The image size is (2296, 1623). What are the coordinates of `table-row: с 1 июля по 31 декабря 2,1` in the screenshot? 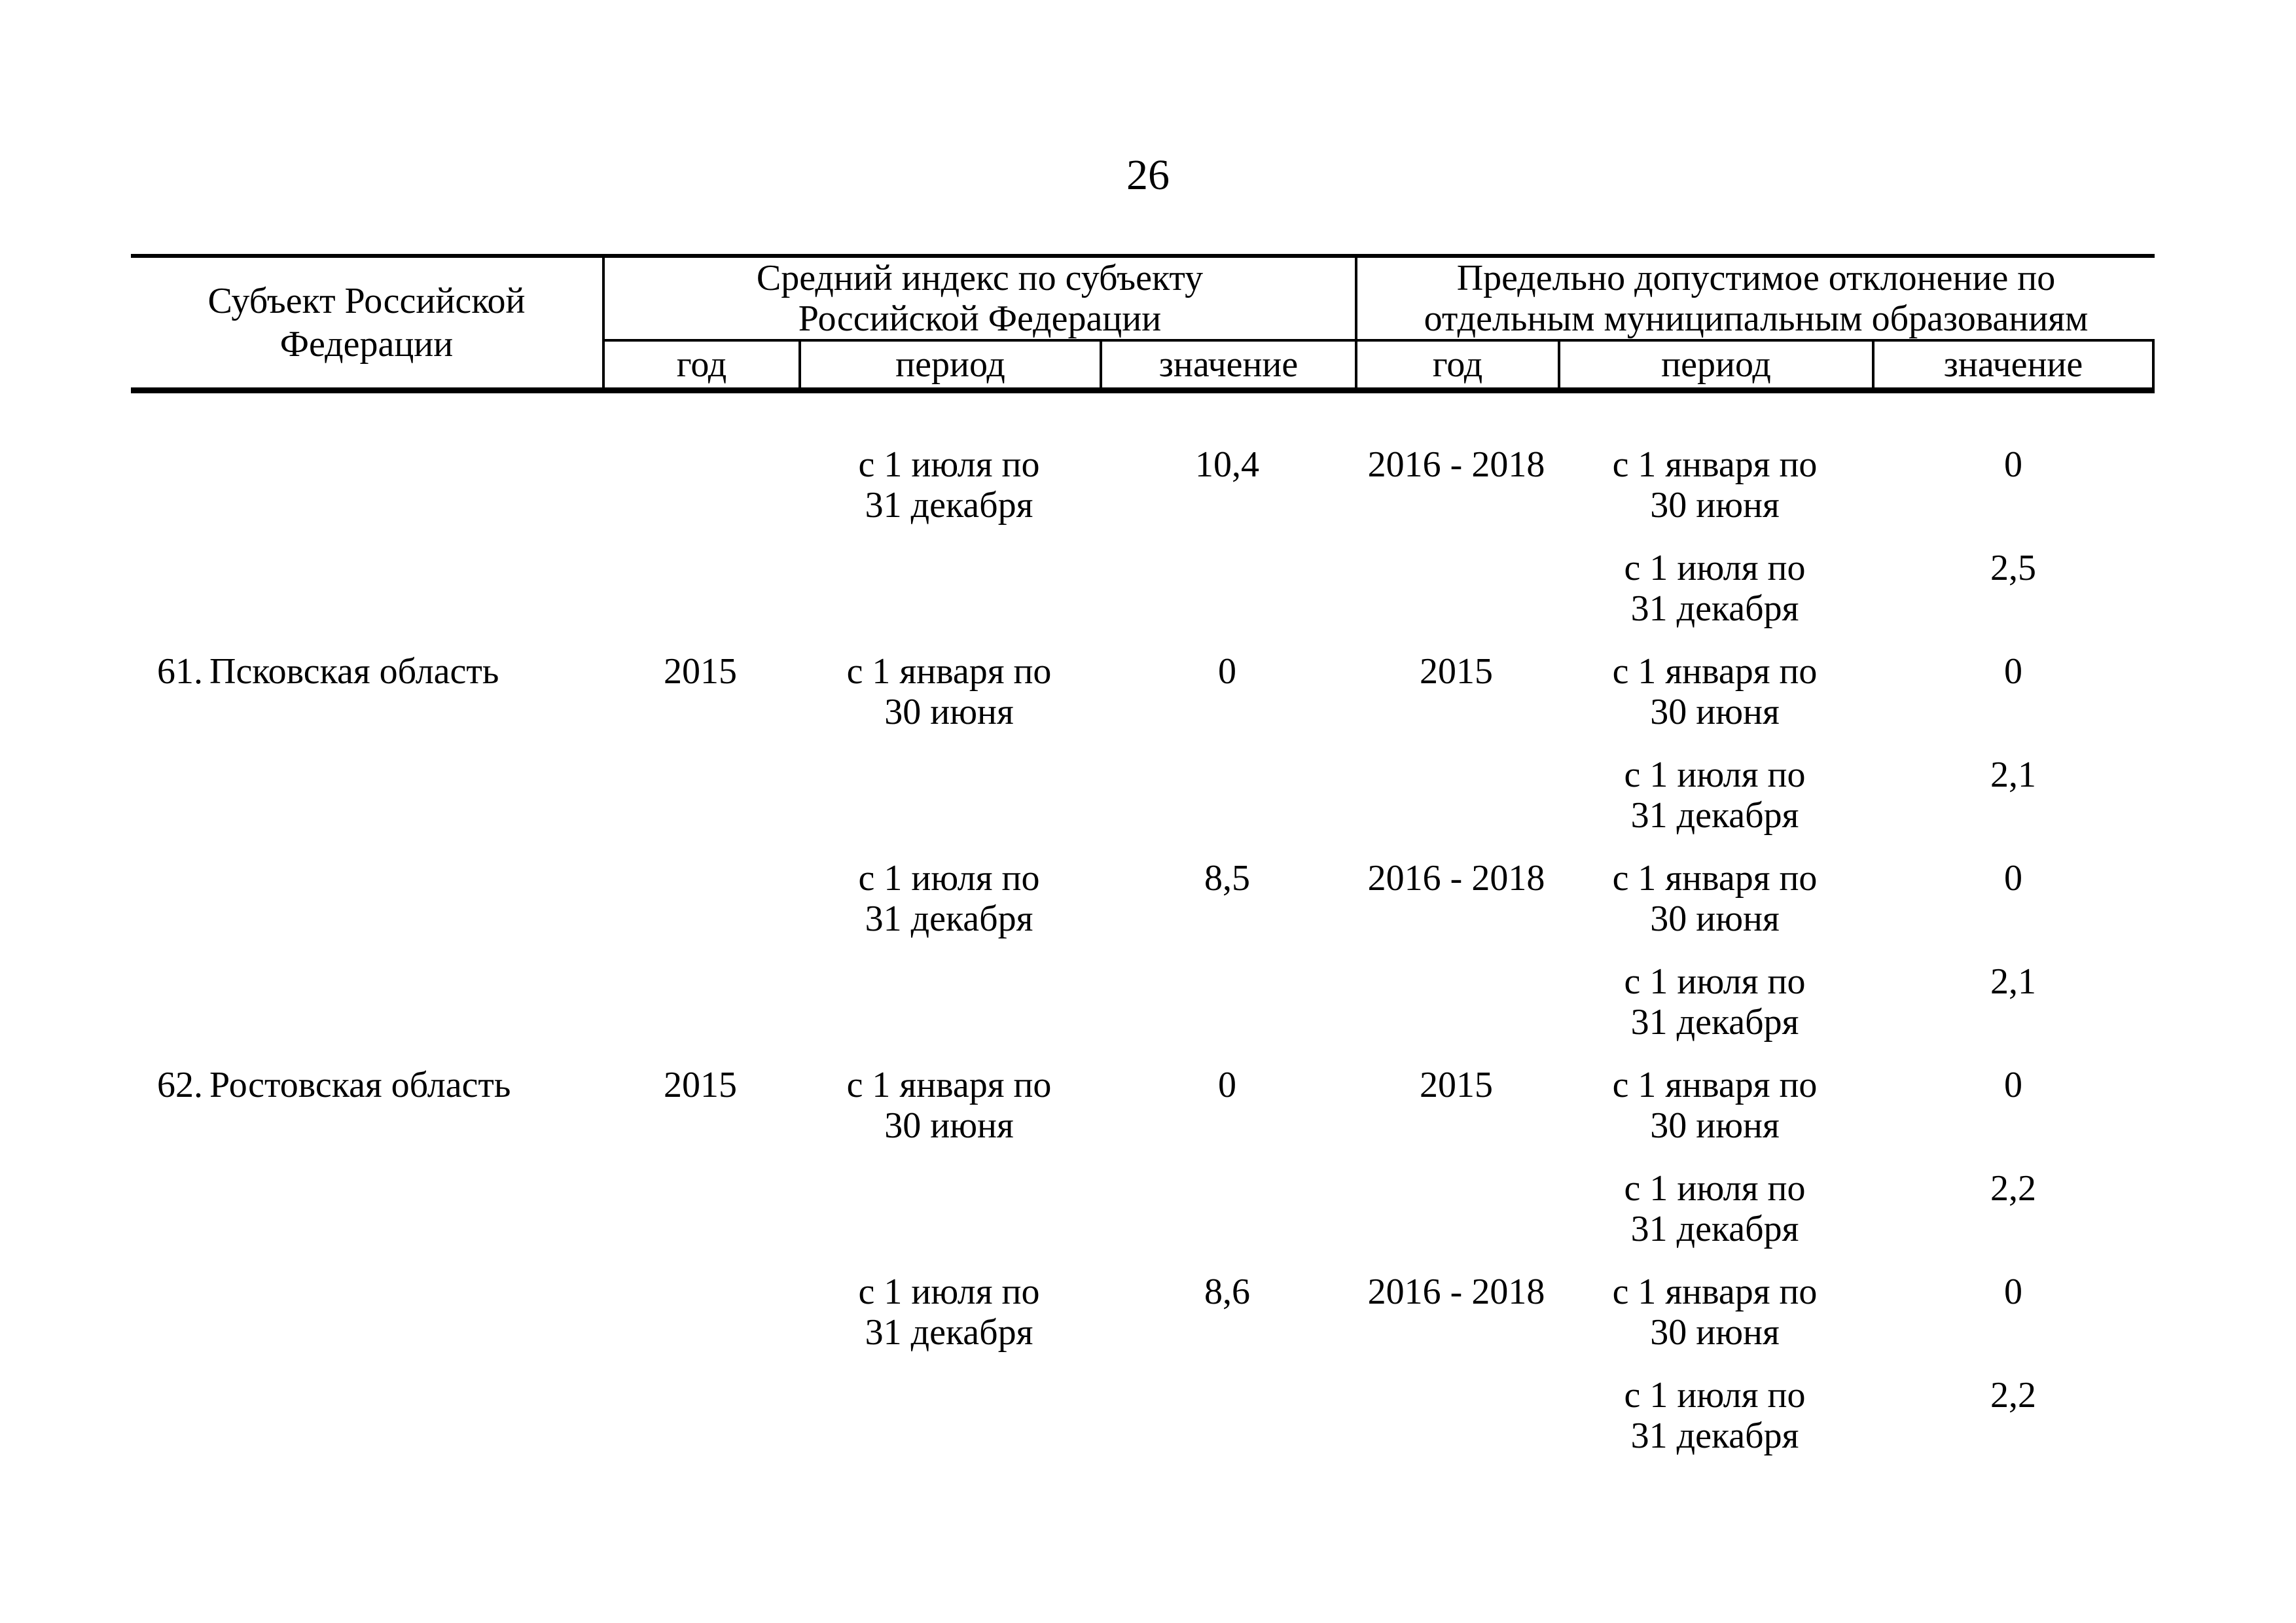 It's located at (1143, 806).